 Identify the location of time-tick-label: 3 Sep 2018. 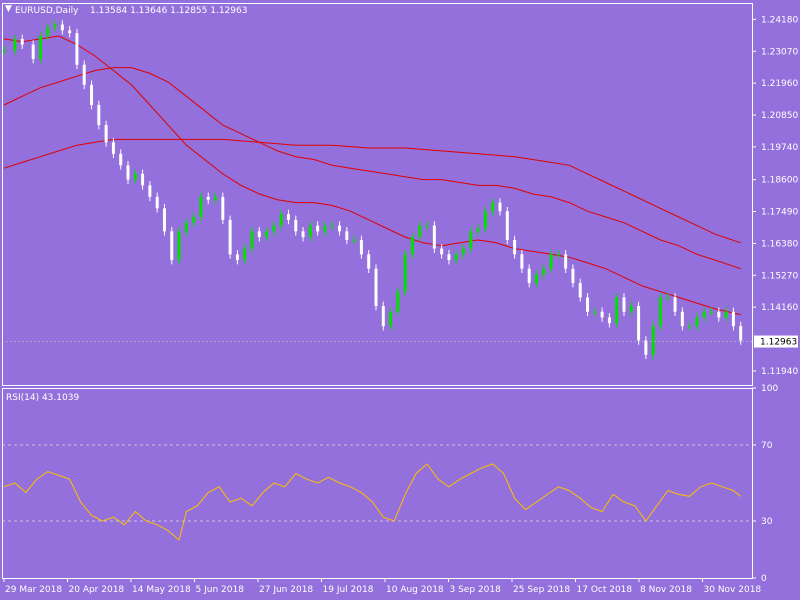
(476, 590).